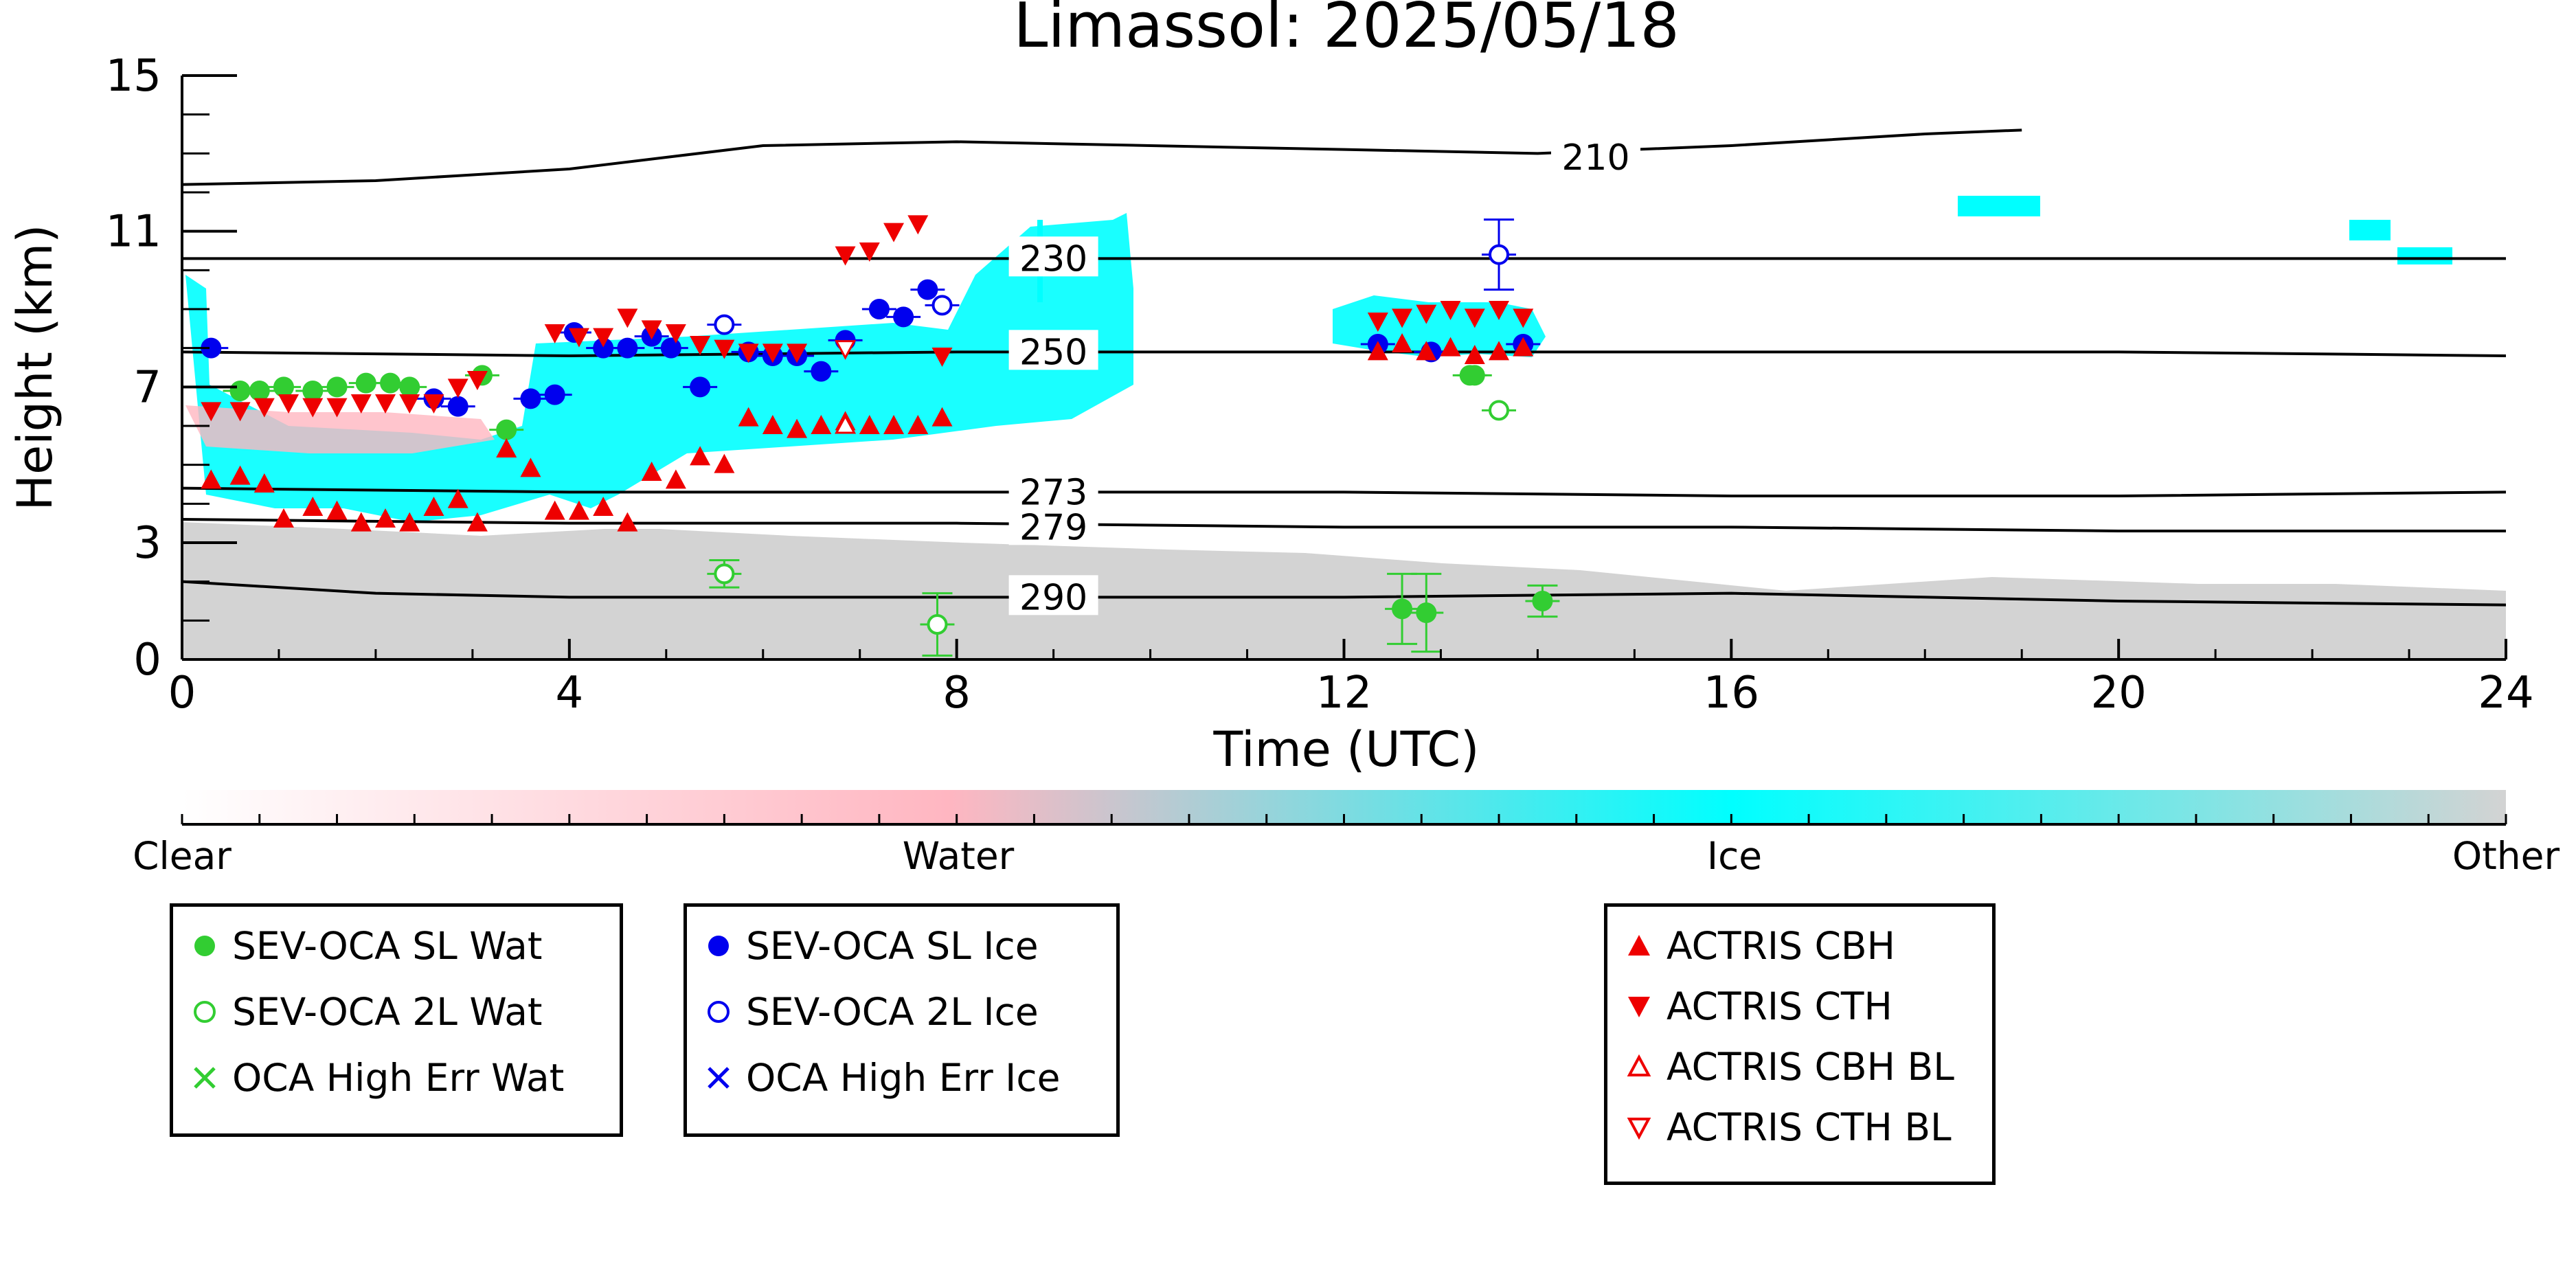 This screenshot has height=1288, width=2576. What do you see at coordinates (1809, 1127) in the screenshot?
I see `legend-label: ACTRIS CTH BL` at bounding box center [1809, 1127].